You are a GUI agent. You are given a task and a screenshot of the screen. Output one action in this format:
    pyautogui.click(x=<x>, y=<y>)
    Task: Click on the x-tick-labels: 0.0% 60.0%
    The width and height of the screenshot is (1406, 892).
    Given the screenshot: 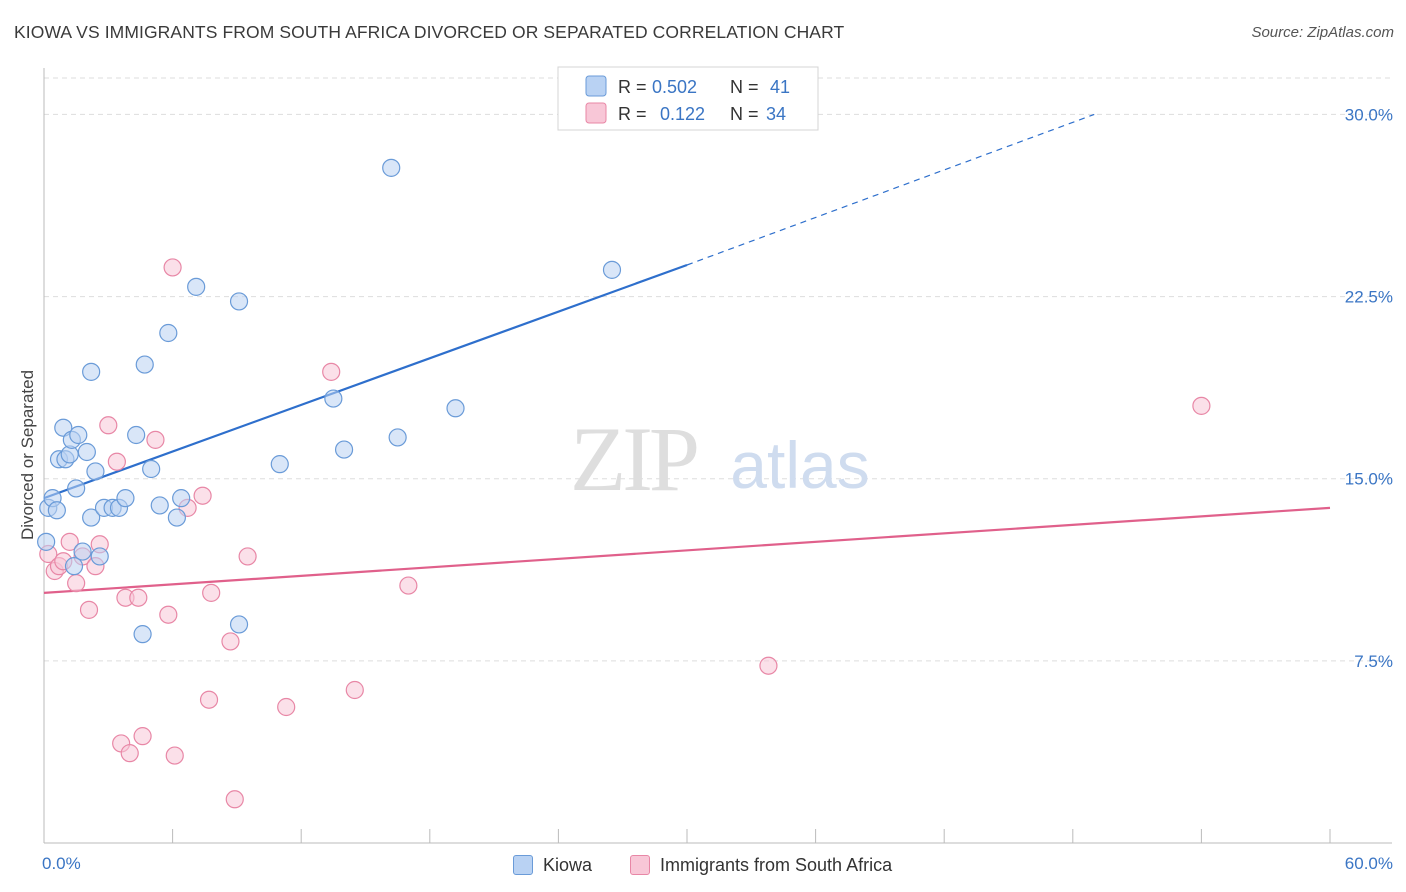 What is the action you would take?
    pyautogui.click(x=717, y=863)
    